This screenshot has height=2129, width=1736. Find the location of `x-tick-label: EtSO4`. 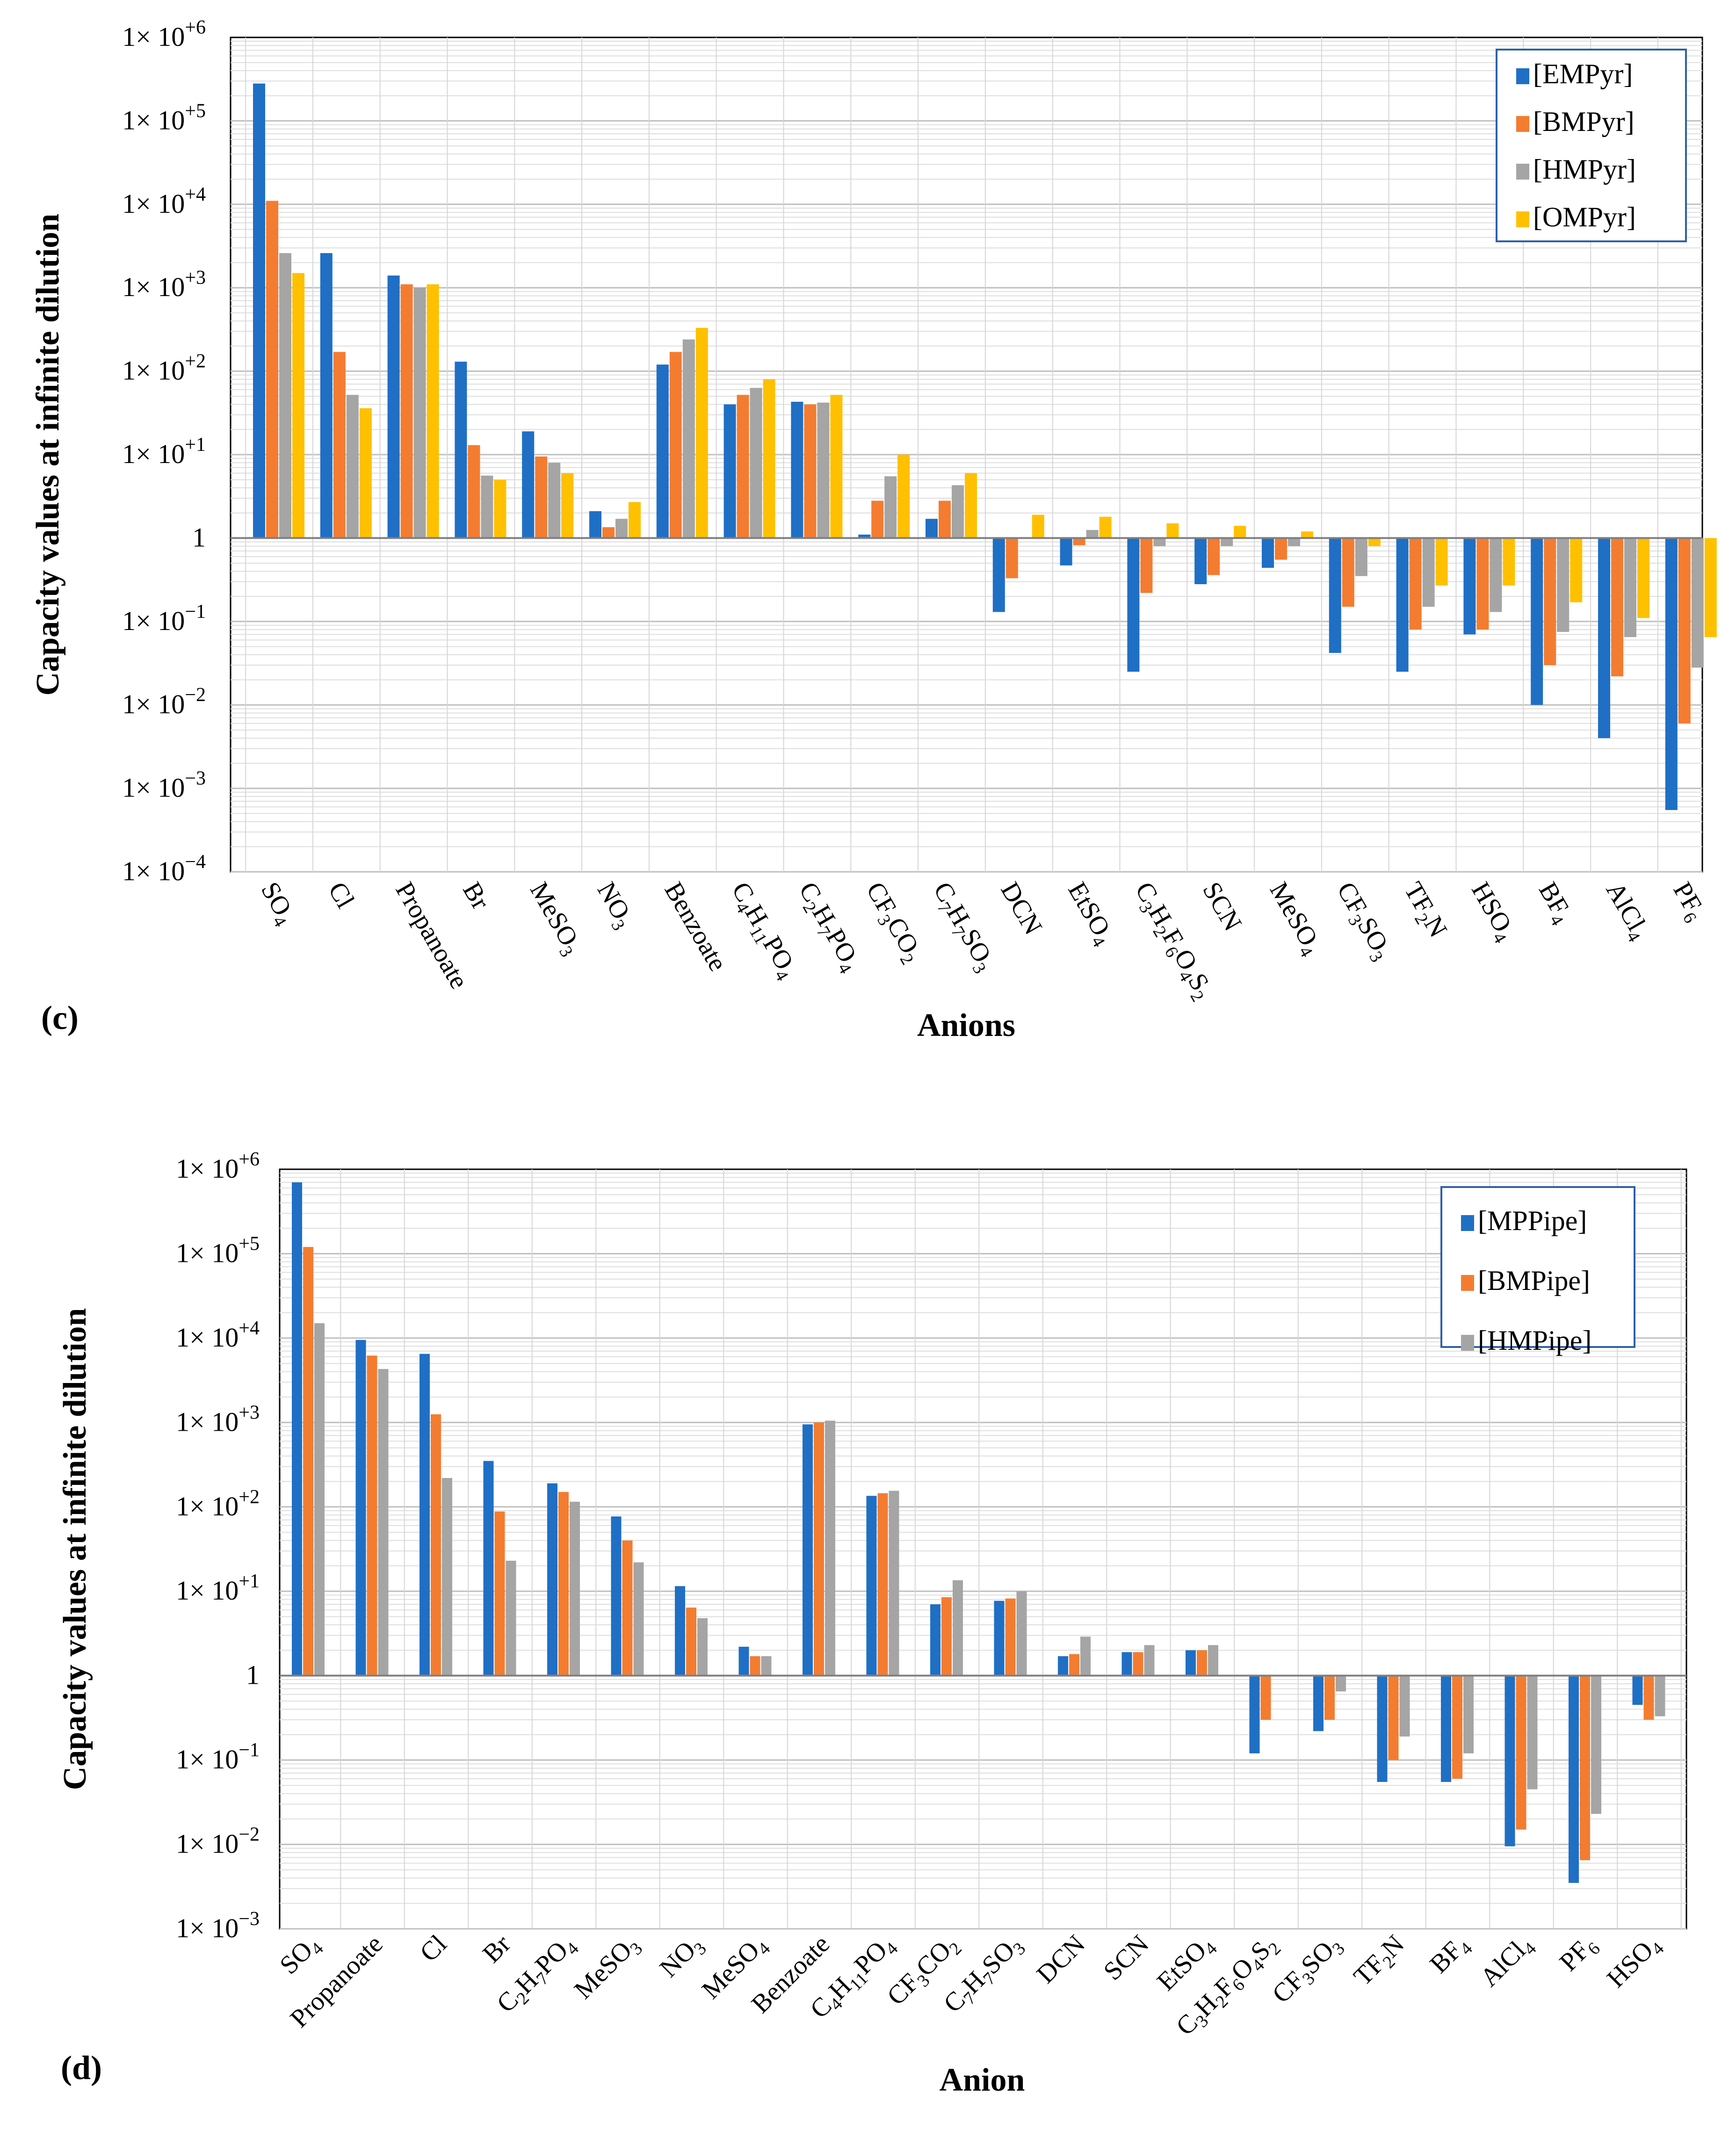

x-tick-label: EtSO4 is located at coordinates (1089, 914).